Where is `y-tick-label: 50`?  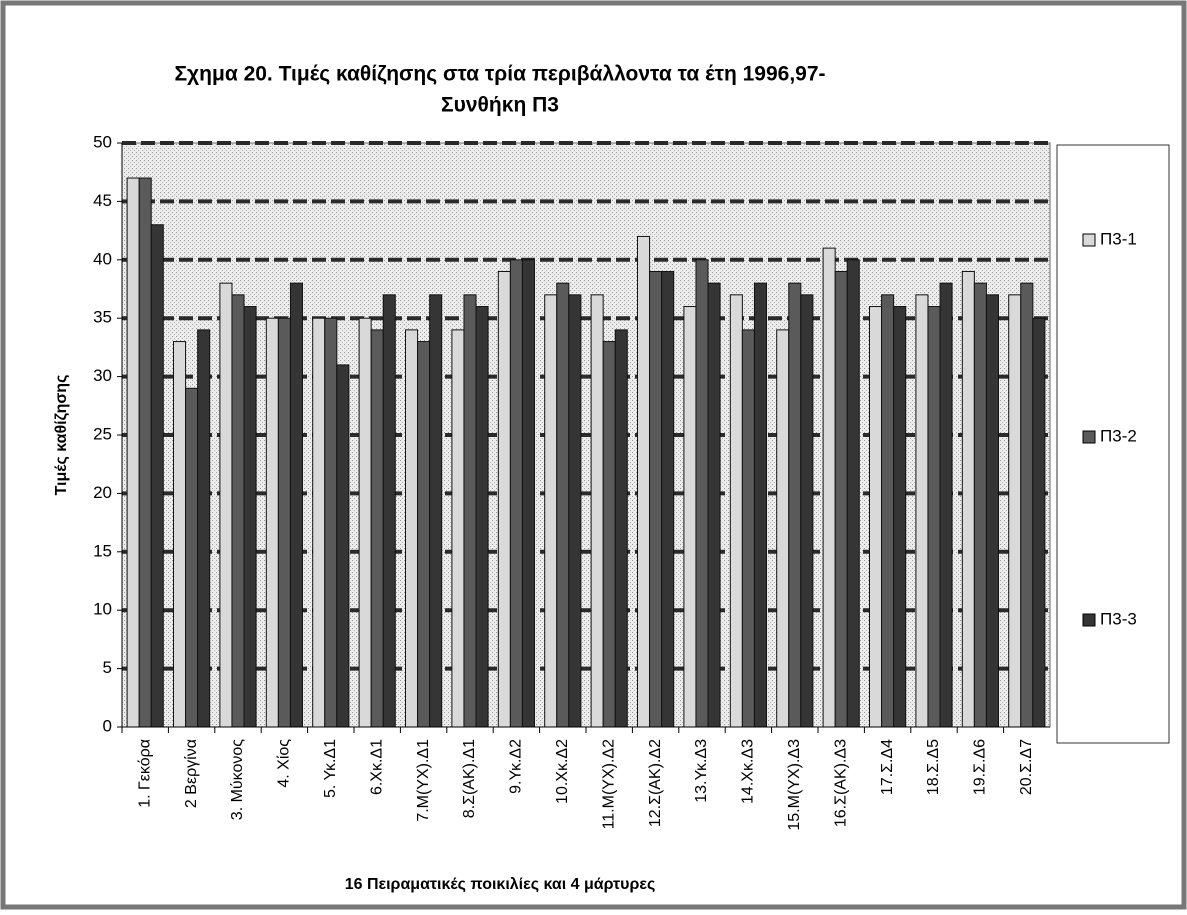 y-tick-label: 50 is located at coordinates (102, 141).